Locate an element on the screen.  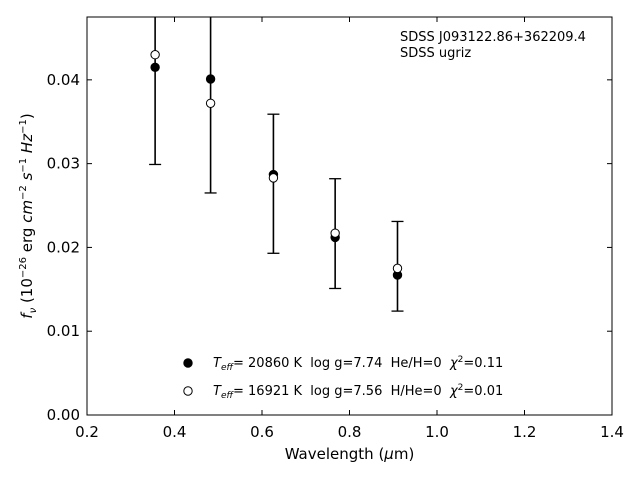
x-tick-label: 0.8 is located at coordinates (350, 432).